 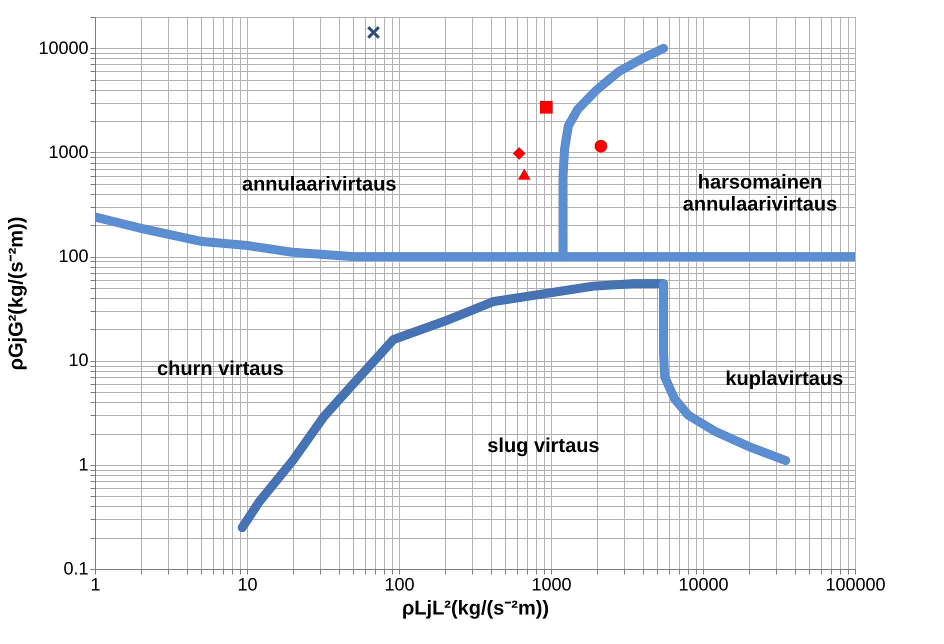 What do you see at coordinates (16, 293) in the screenshot?
I see `y-axis-title: ρGjG²(kg/(s⁻²m))` at bounding box center [16, 293].